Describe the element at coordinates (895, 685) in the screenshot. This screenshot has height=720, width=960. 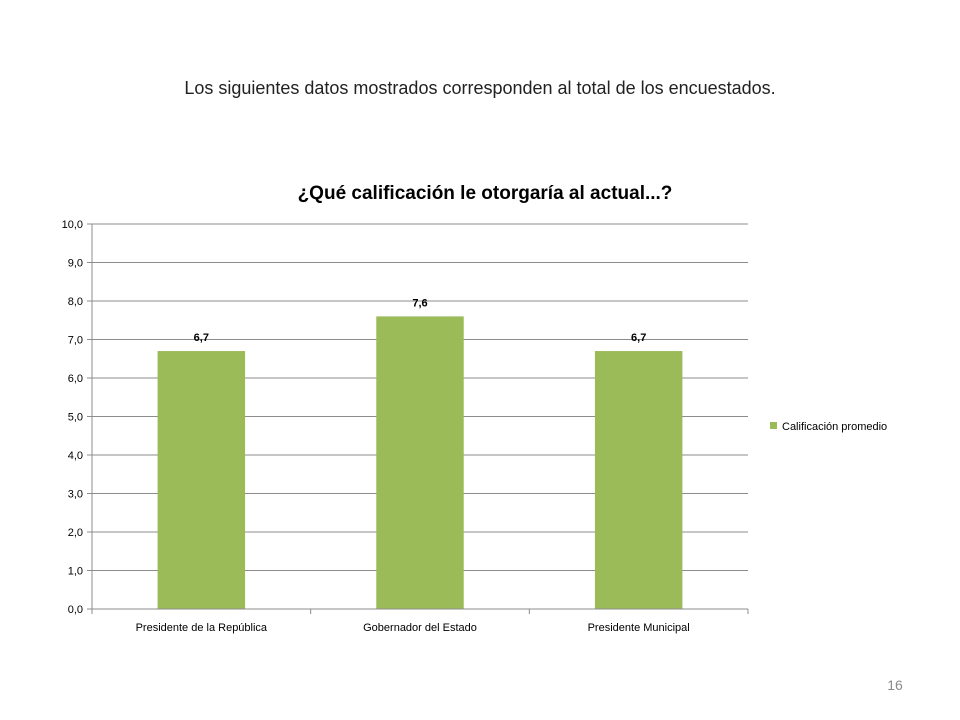
I see `page-number: 16` at that location.